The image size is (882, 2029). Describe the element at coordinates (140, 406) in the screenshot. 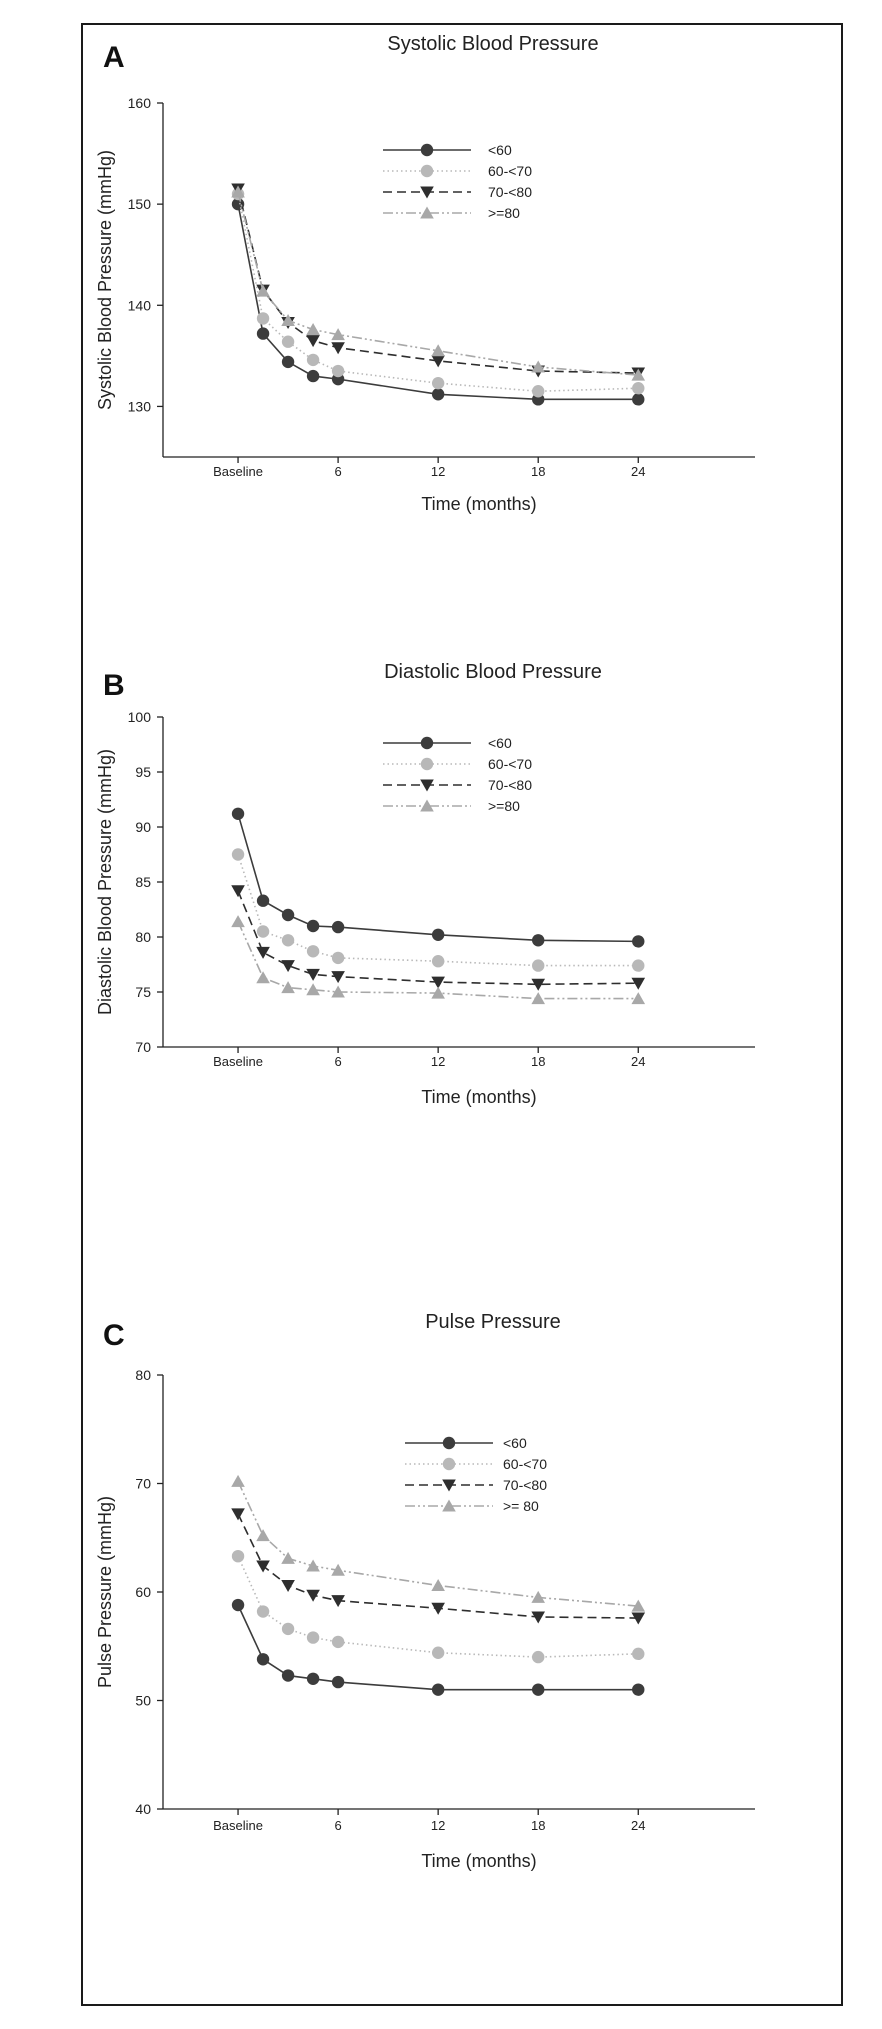

I see `y-tick-label: 130` at that location.